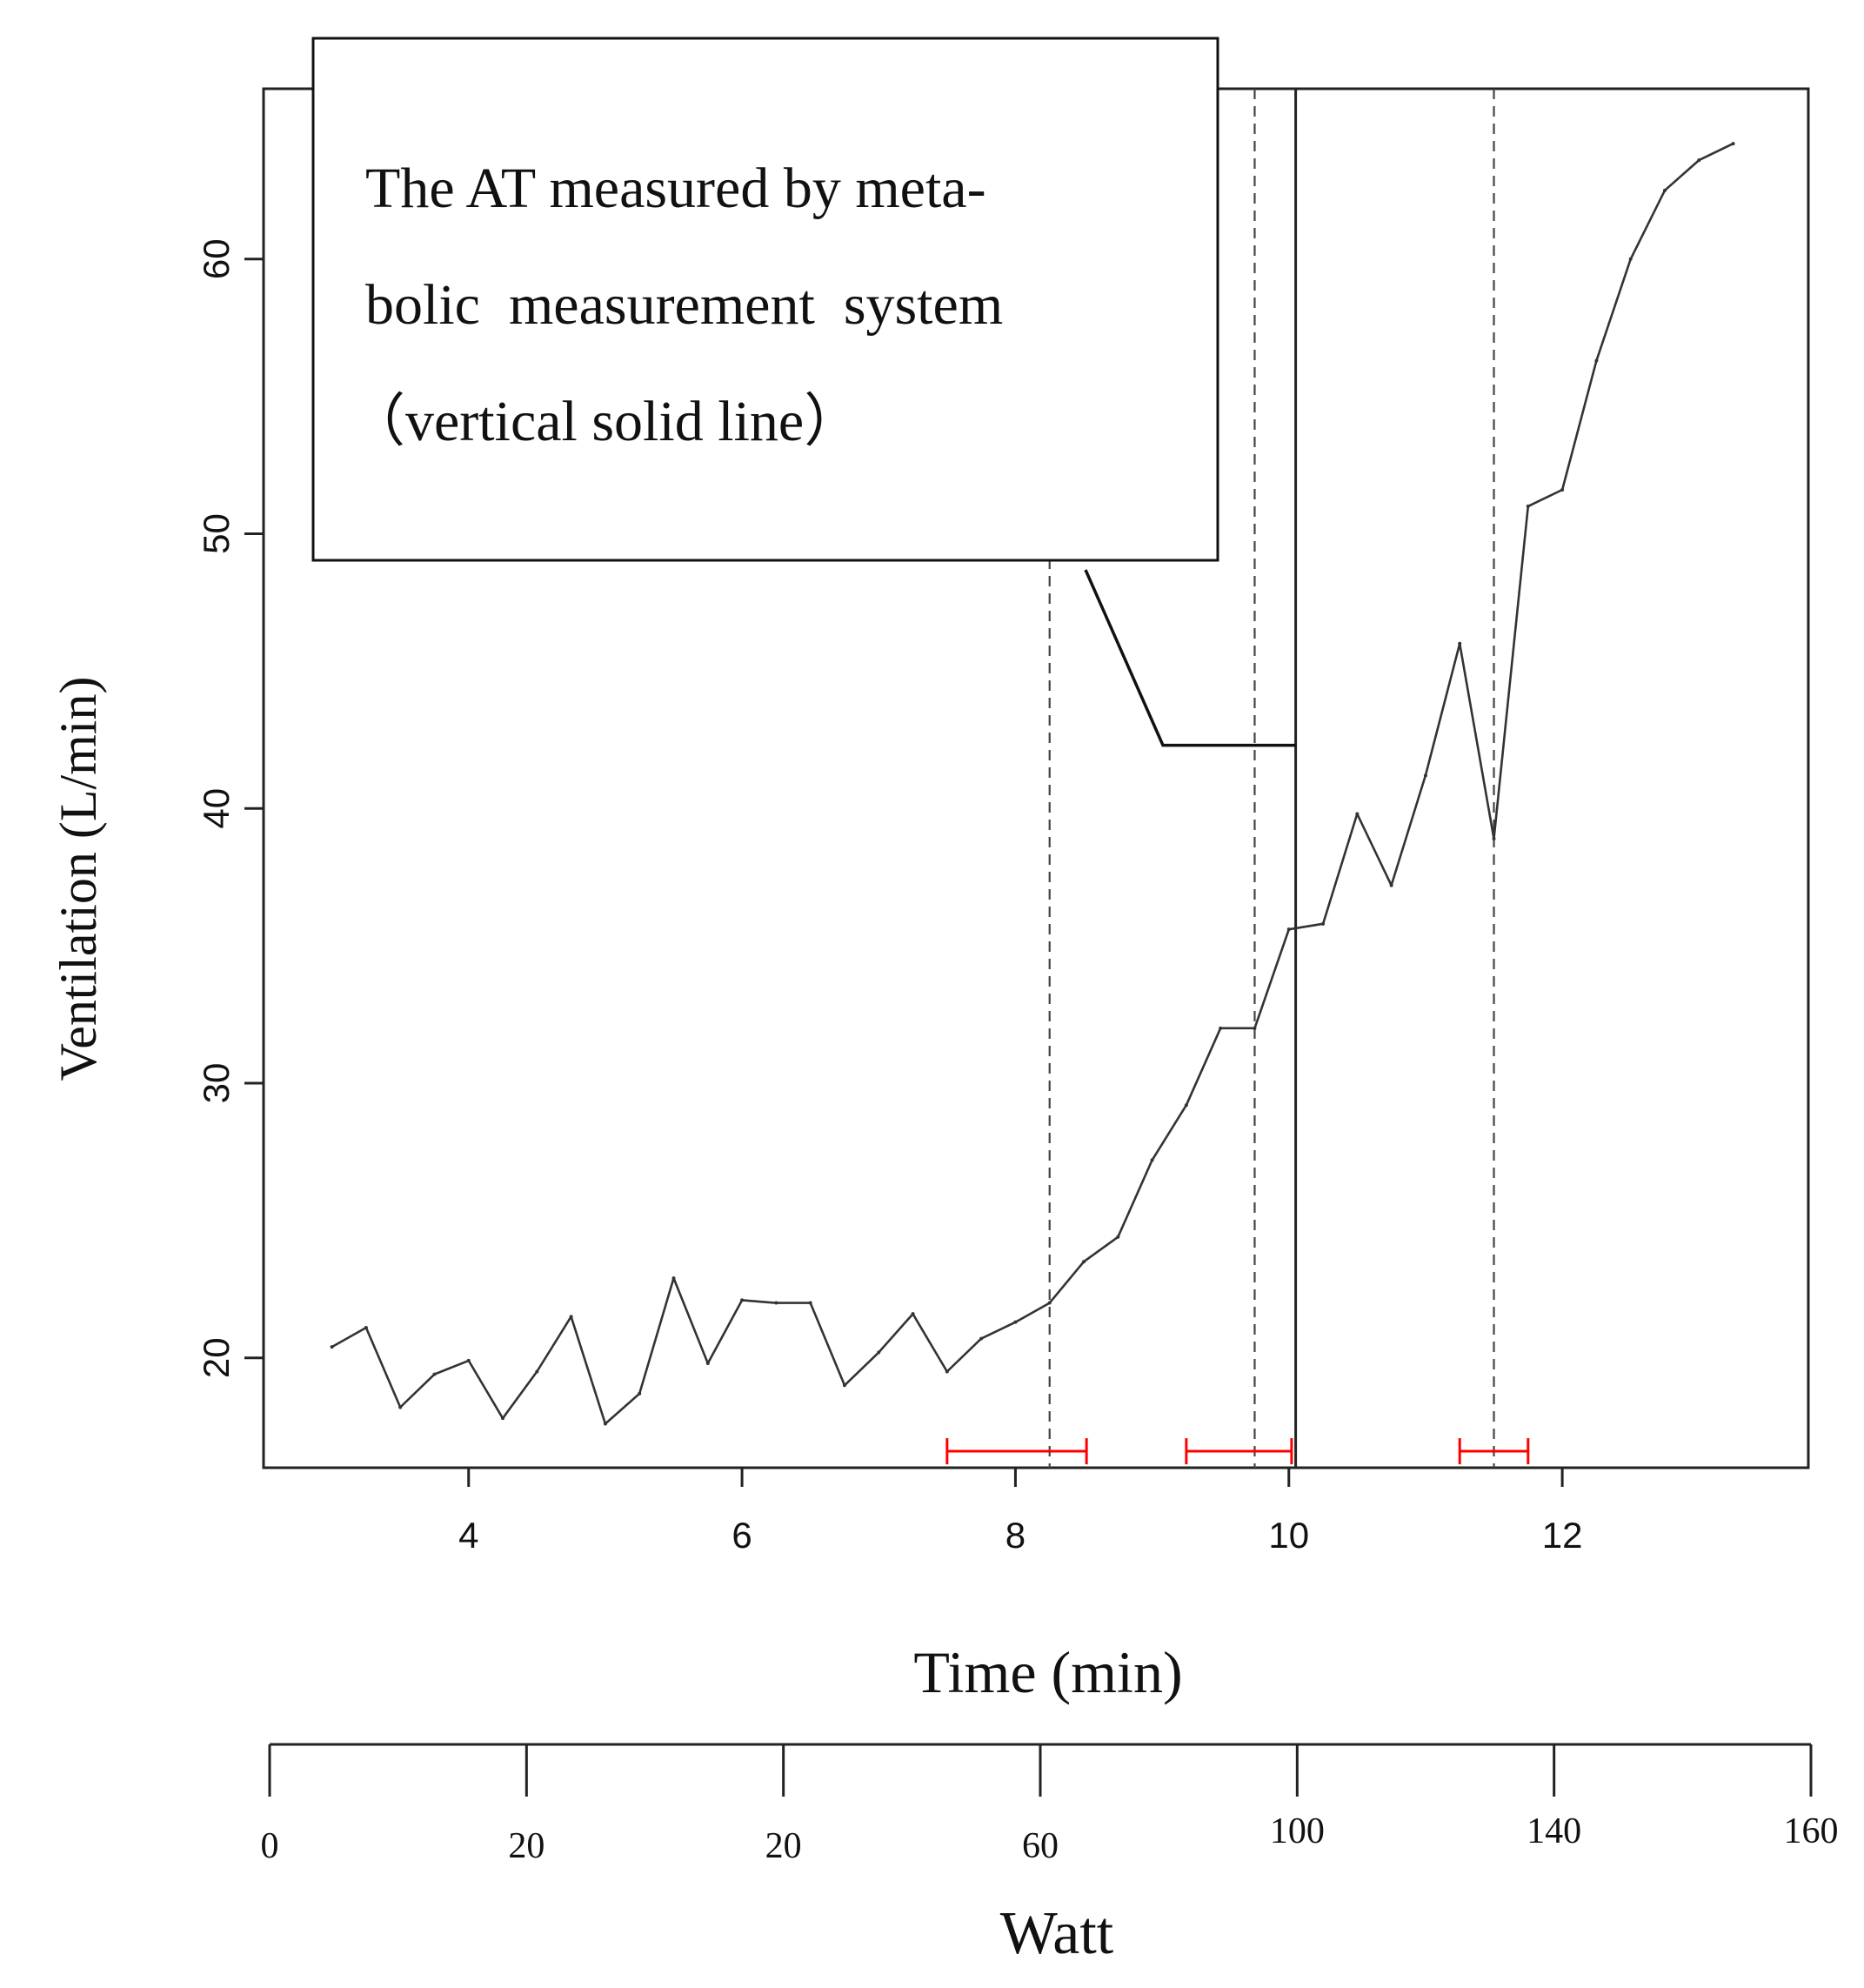 Image resolution: width=1864 pixels, height=1988 pixels. I want to click on x-axis-title: Time (min), so click(1047, 1672).